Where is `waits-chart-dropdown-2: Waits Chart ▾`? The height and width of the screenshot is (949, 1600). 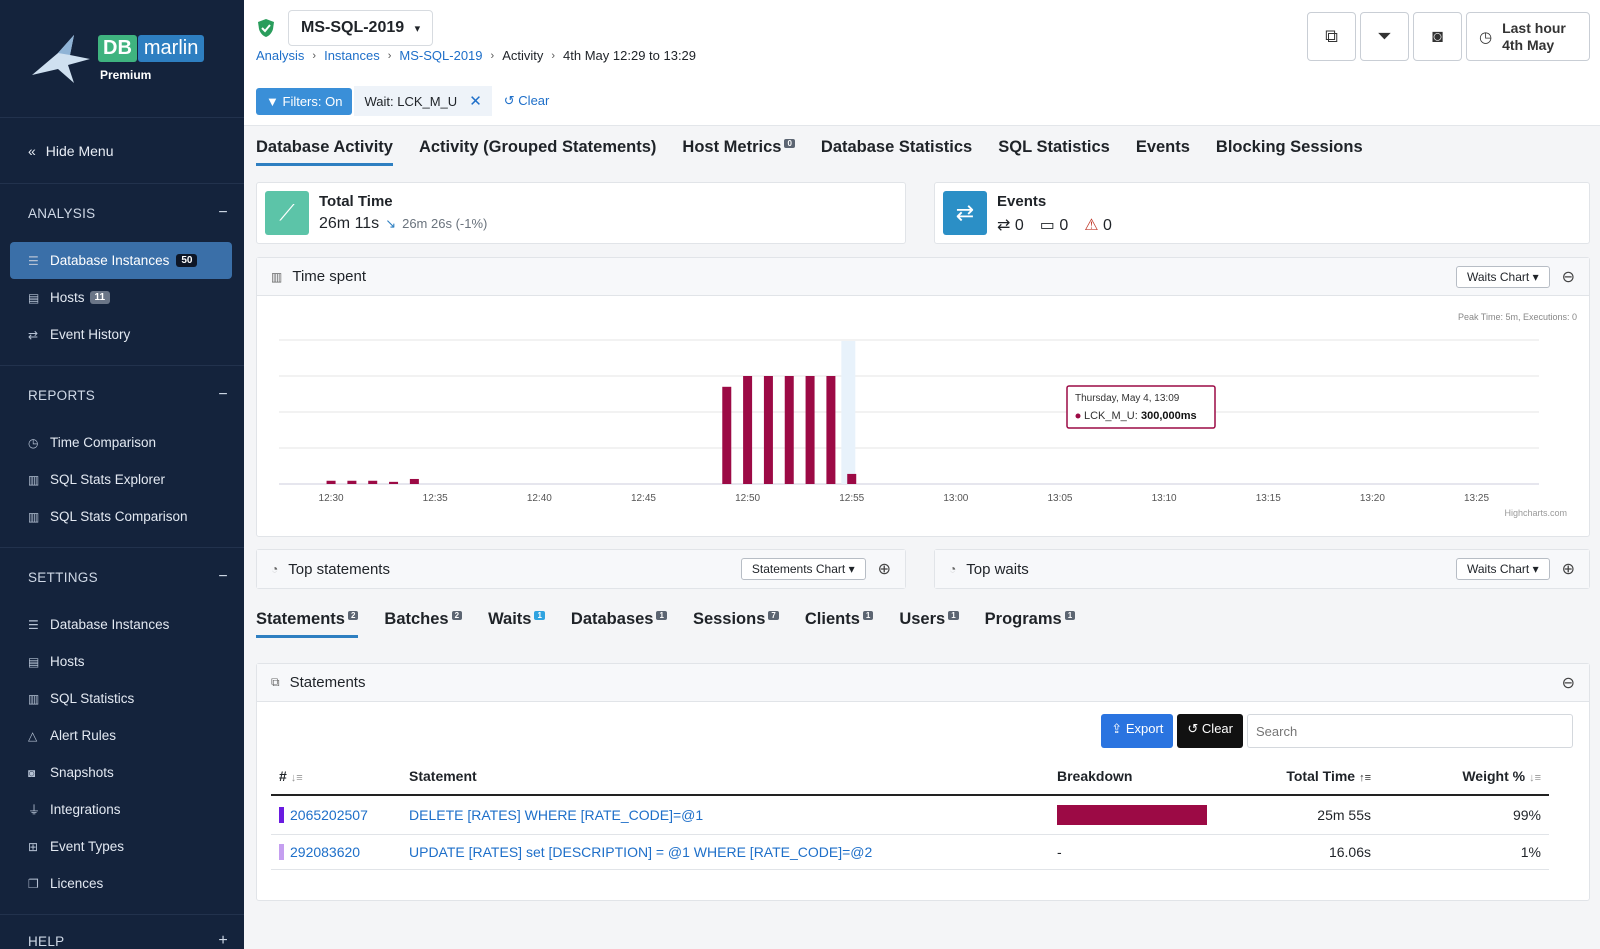 waits-chart-dropdown-2: Waits Chart ▾ is located at coordinates (1503, 569).